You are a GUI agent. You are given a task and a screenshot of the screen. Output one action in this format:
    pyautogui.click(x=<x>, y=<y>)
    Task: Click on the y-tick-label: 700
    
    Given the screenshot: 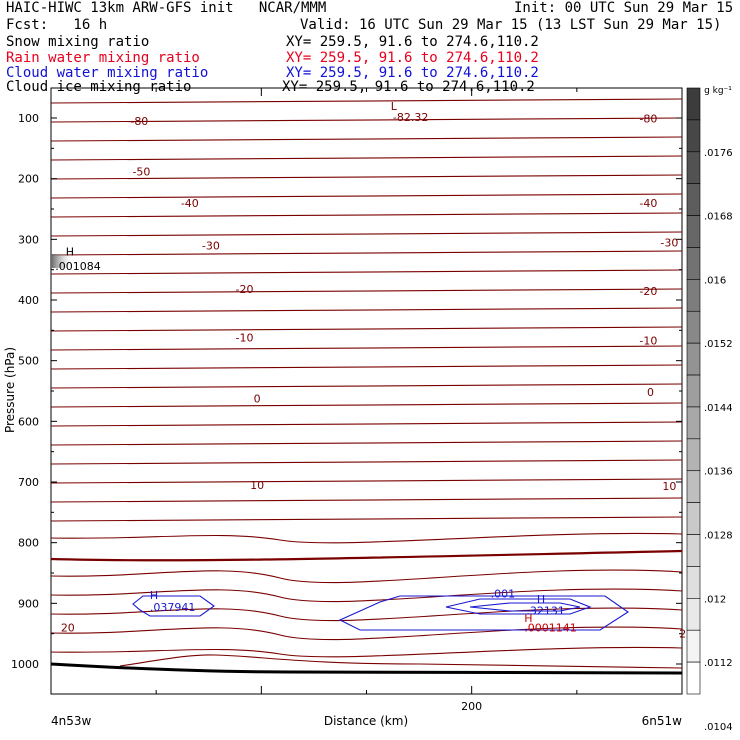 What is the action you would take?
    pyautogui.click(x=28, y=482)
    